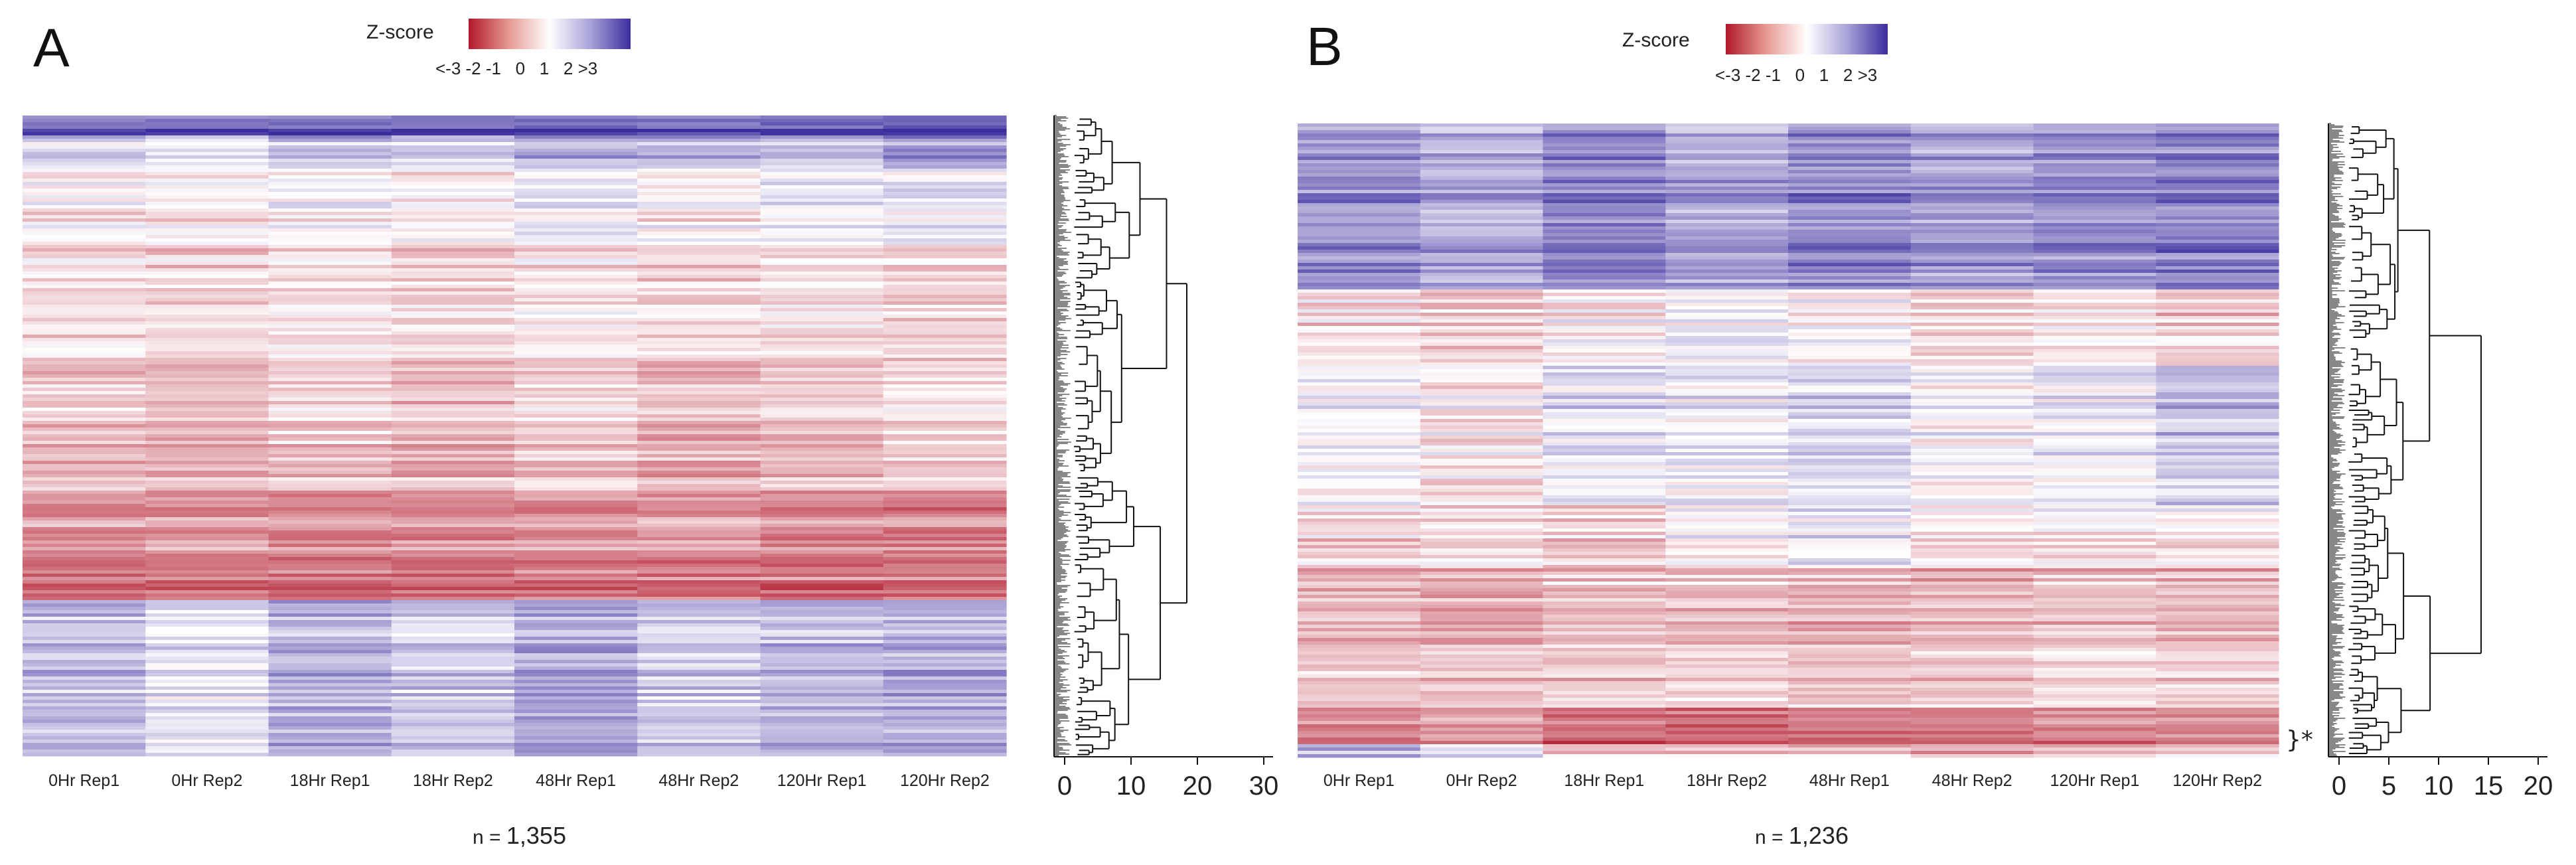 This screenshot has width=2576, height=865. Describe the element at coordinates (2217, 780) in the screenshot. I see `panel-b-column-label: 120Hr Rep2` at that location.